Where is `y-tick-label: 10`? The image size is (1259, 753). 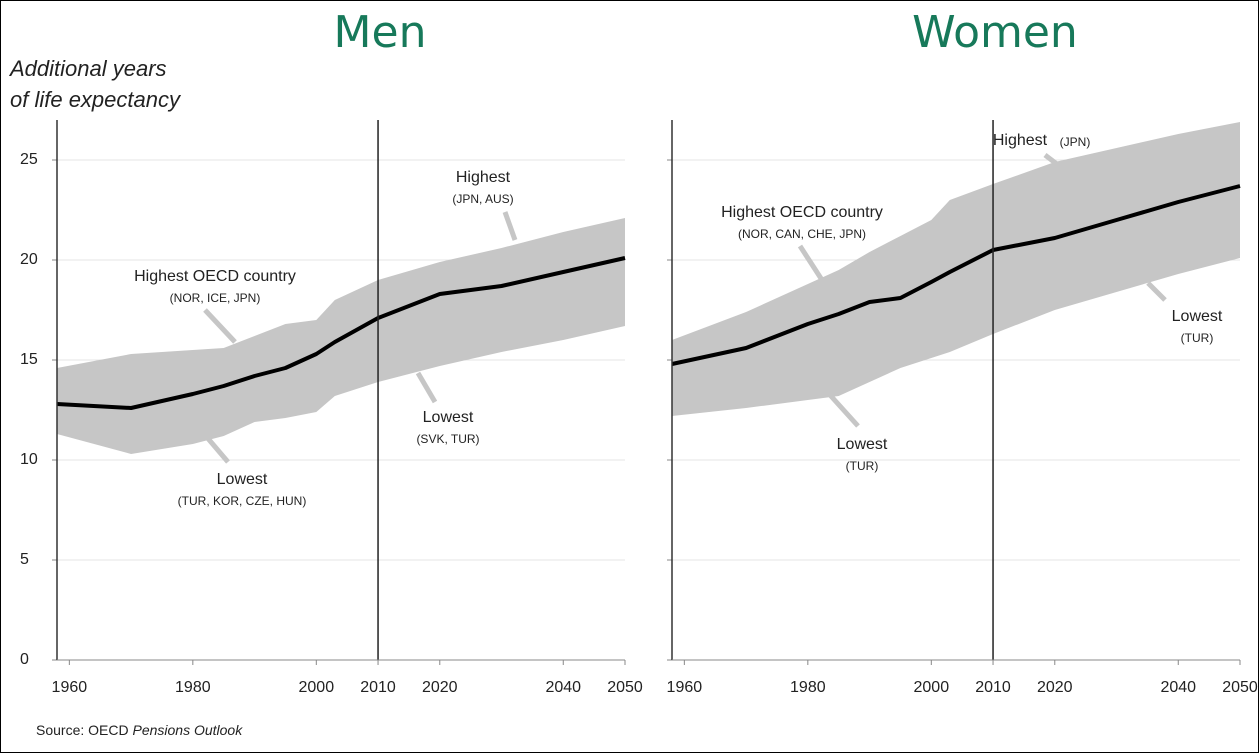
y-tick-label: 10 is located at coordinates (29, 459).